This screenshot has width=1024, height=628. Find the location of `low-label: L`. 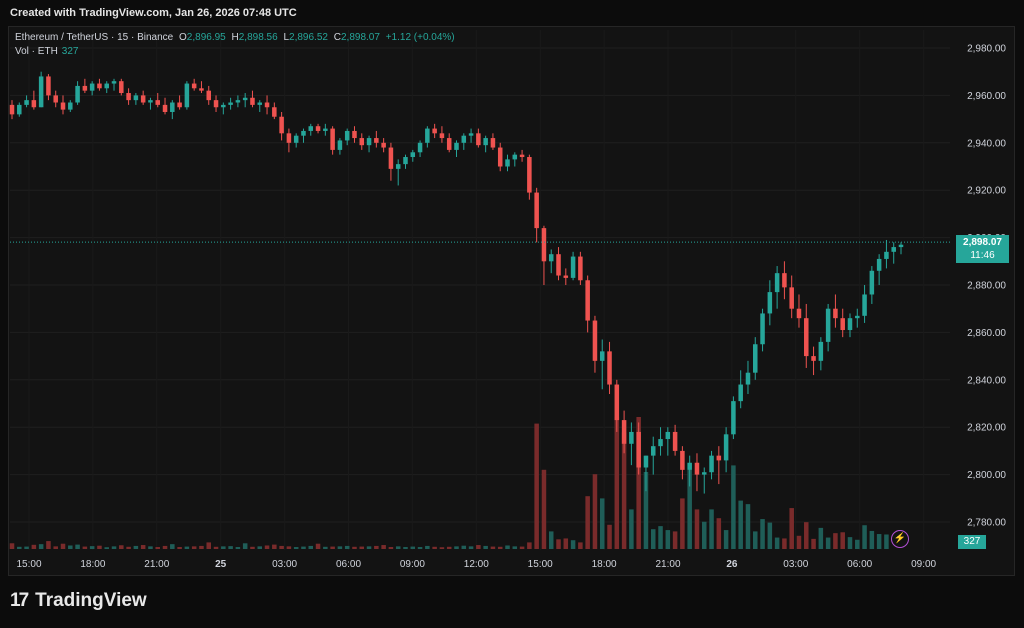

low-label: L is located at coordinates (286, 37).